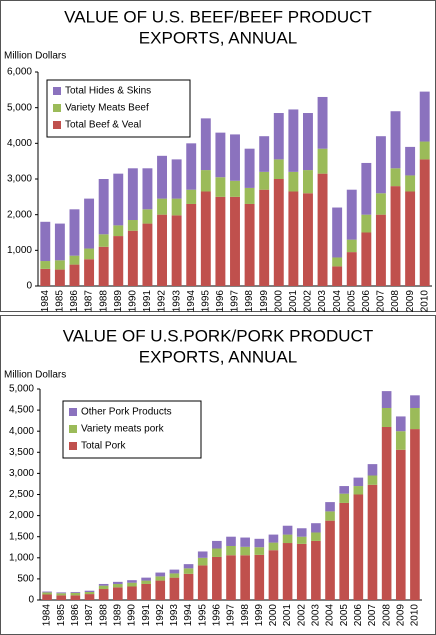  Describe the element at coordinates (103, 125) in the screenshot. I see `legend-label: Total Beef & Veal` at that location.